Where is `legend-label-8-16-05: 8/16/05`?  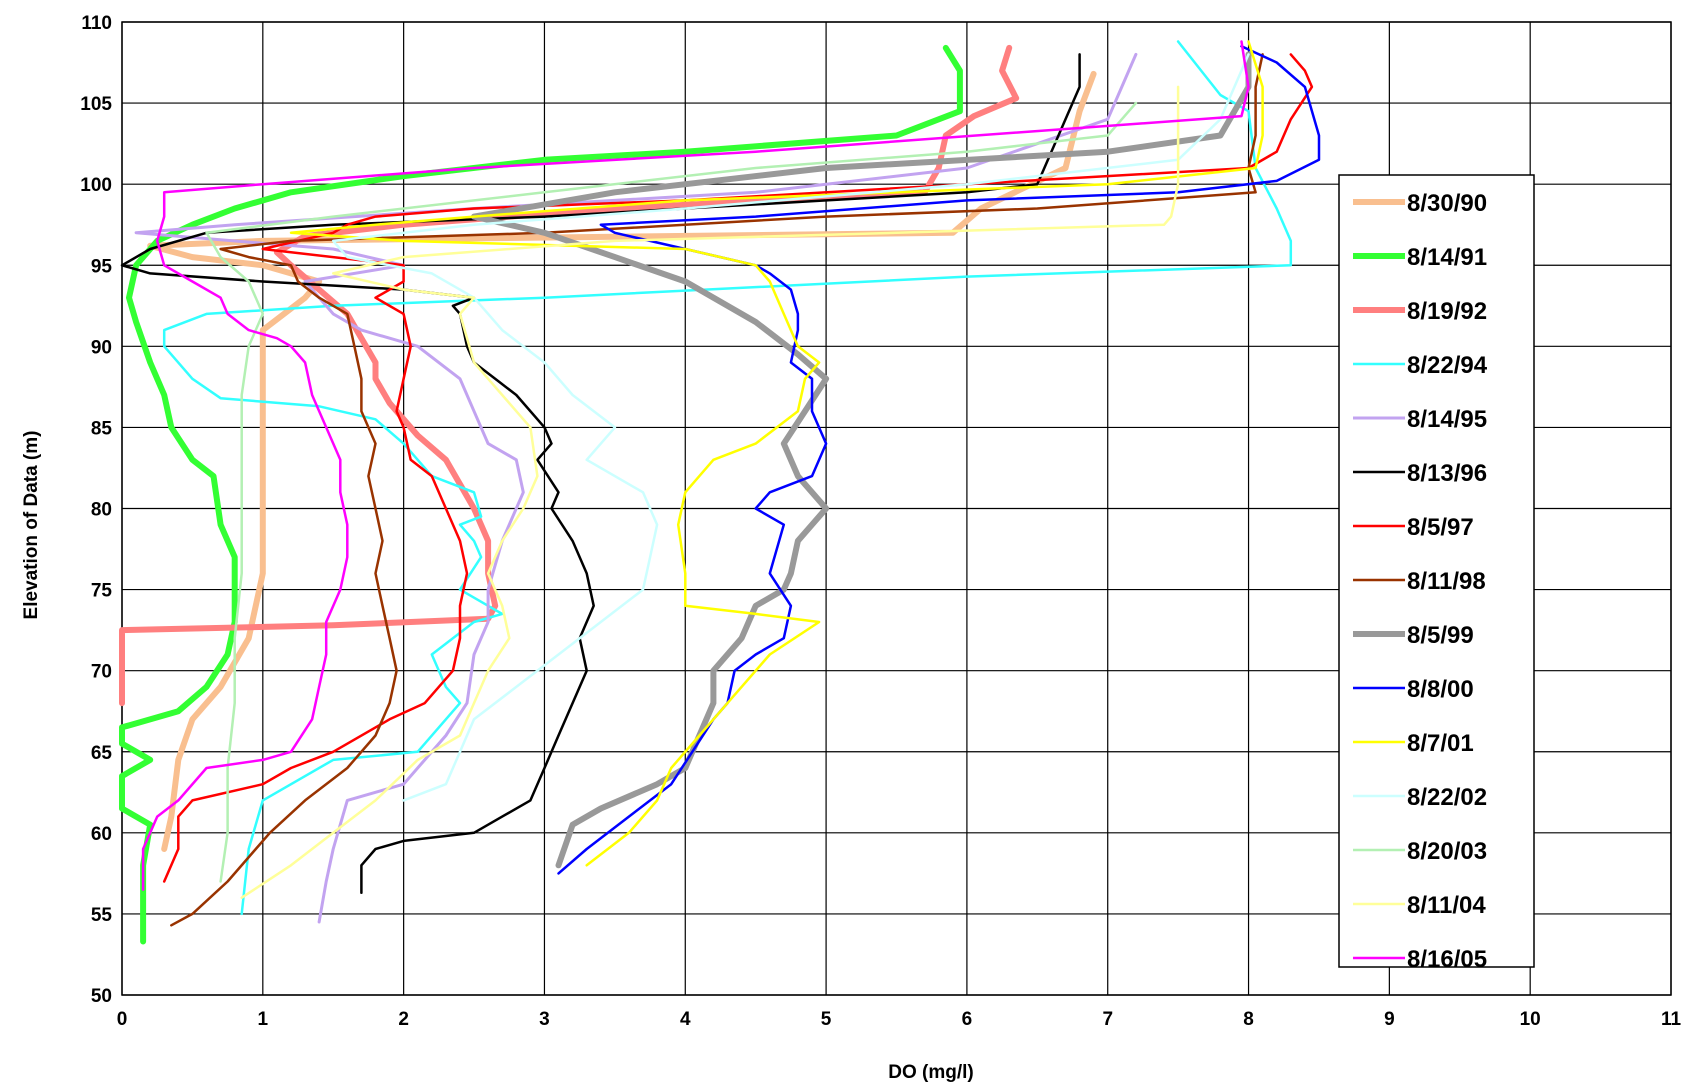
legend-label-8-16-05: 8/16/05 is located at coordinates (1447, 959).